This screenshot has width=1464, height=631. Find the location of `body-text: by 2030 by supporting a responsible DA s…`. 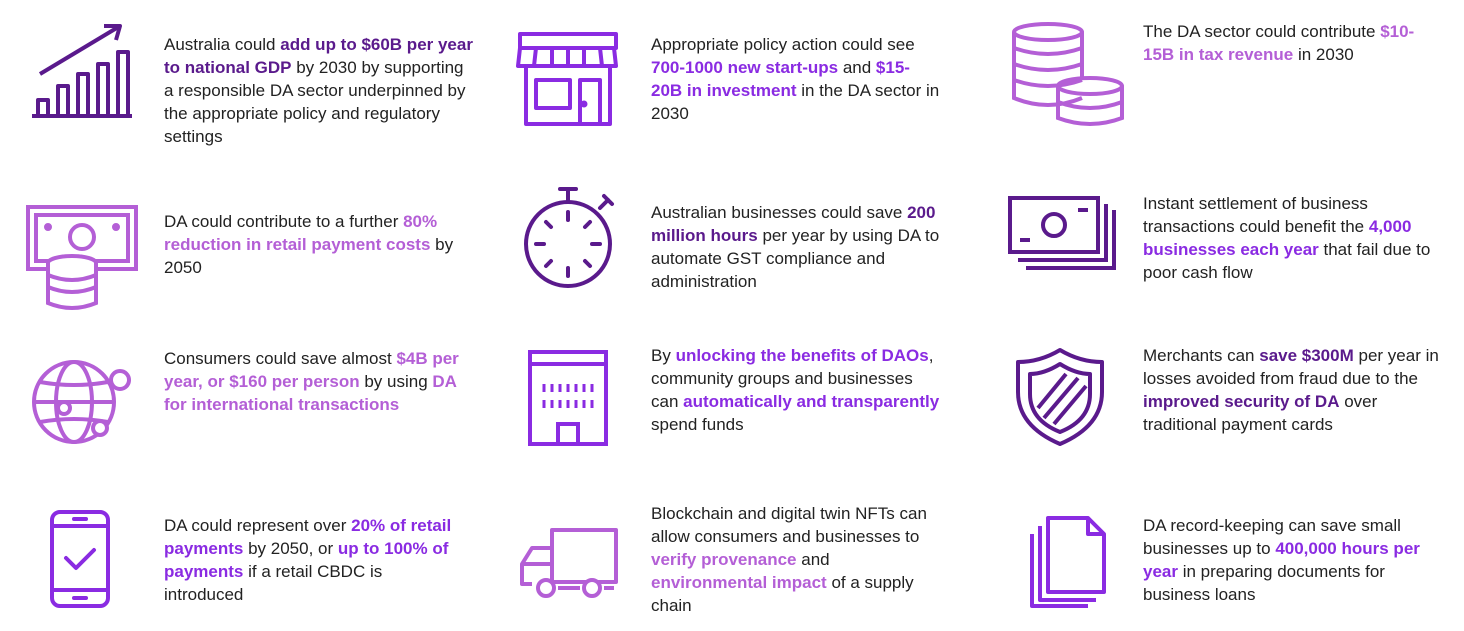

body-text: by 2030 by supporting a responsible DA s… is located at coordinates (315, 102).